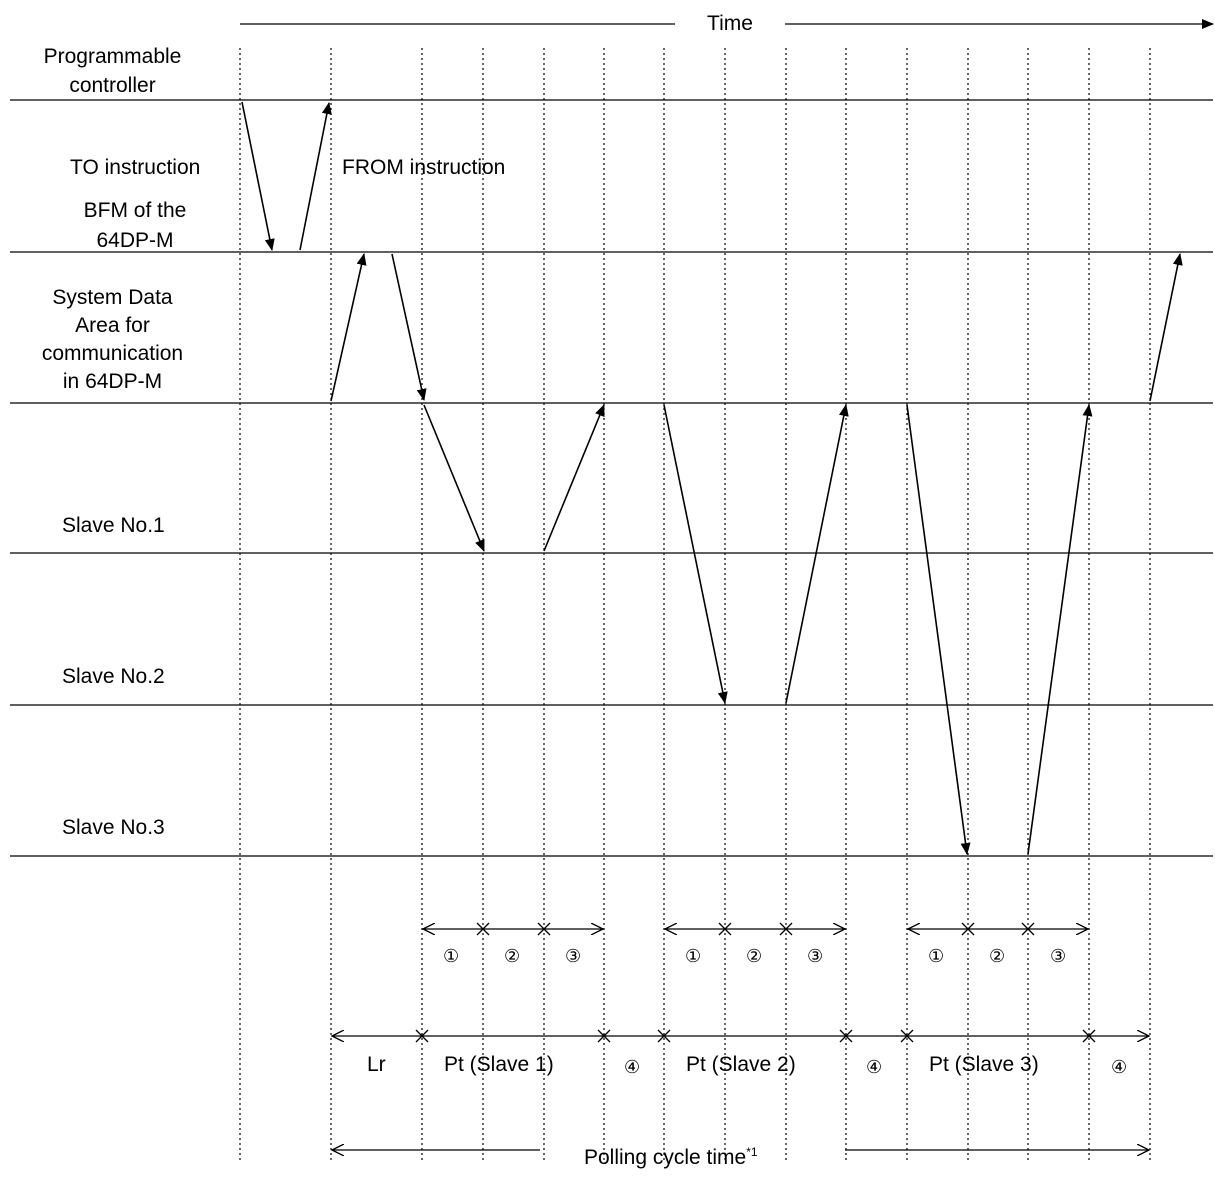 The image size is (1215, 1181). Describe the element at coordinates (376, 1064) in the screenshot. I see `lr-label: Lr` at that location.